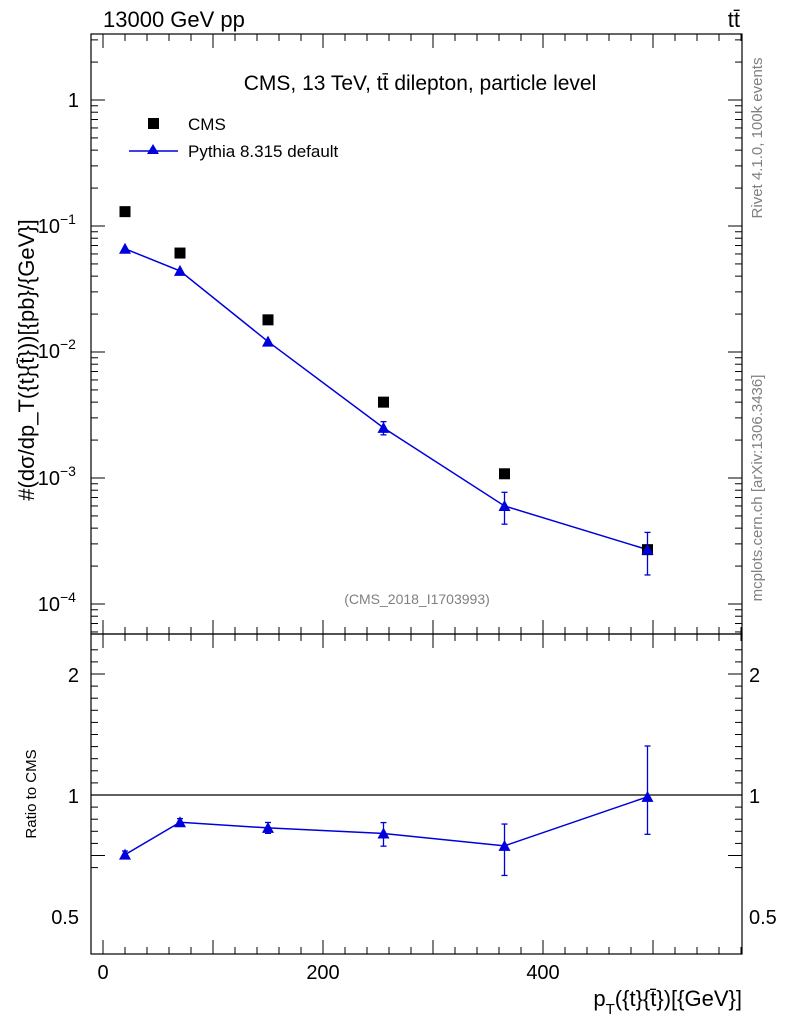 The width and height of the screenshot is (786, 1024). I want to click on svg-text: −4, so click(68, 597).